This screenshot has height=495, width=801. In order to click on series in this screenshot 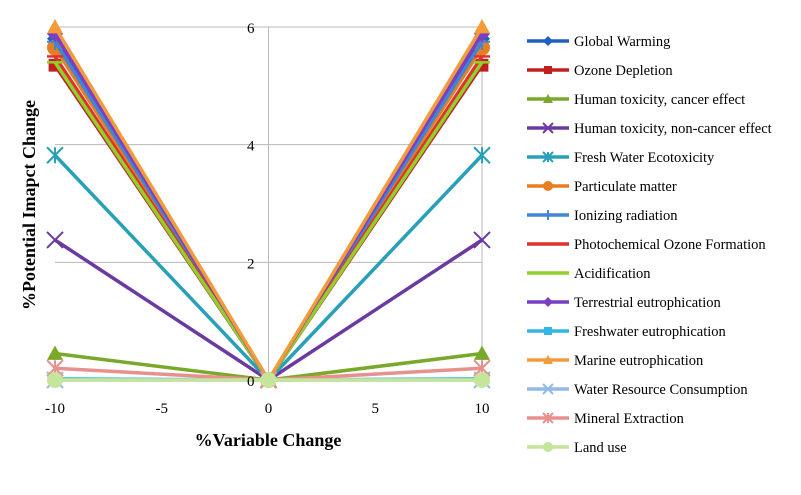, I will do `click(268, 380)`.